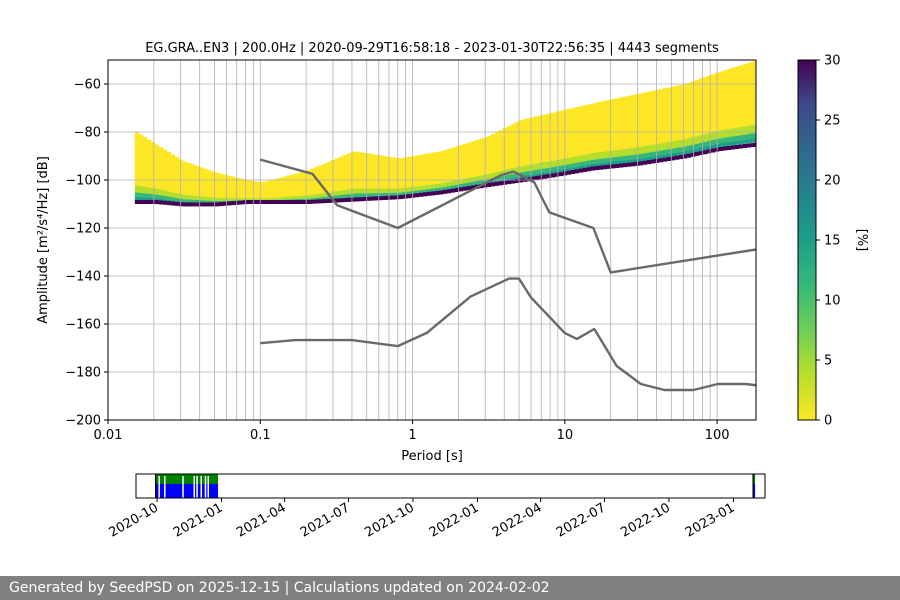  What do you see at coordinates (832, 121) in the screenshot?
I see `colorbar-tick-label: 25` at bounding box center [832, 121].